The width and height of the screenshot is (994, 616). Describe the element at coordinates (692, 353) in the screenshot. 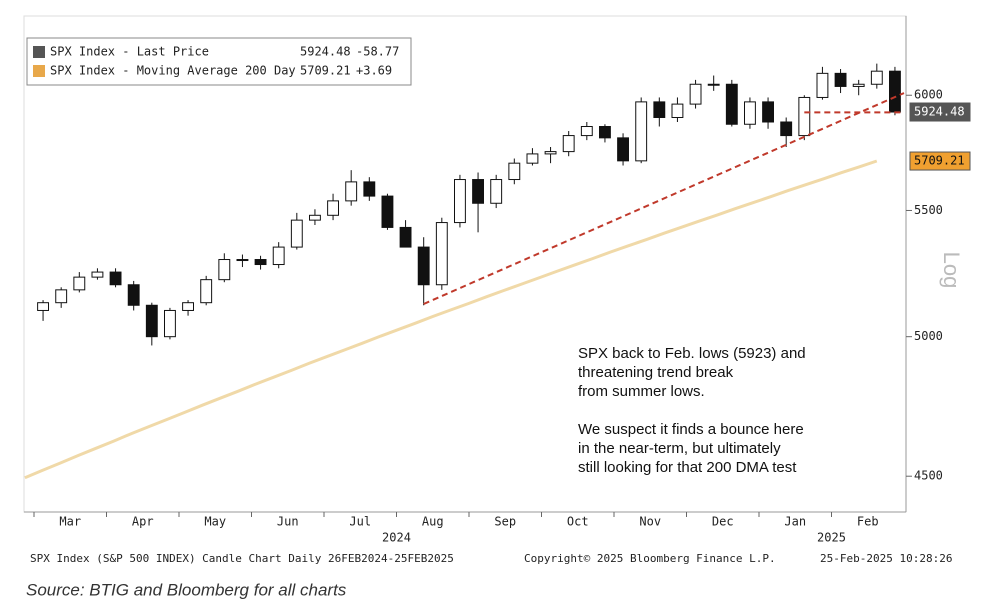

I see `annotation: SPX back to Feb. lows (5923) and` at that location.